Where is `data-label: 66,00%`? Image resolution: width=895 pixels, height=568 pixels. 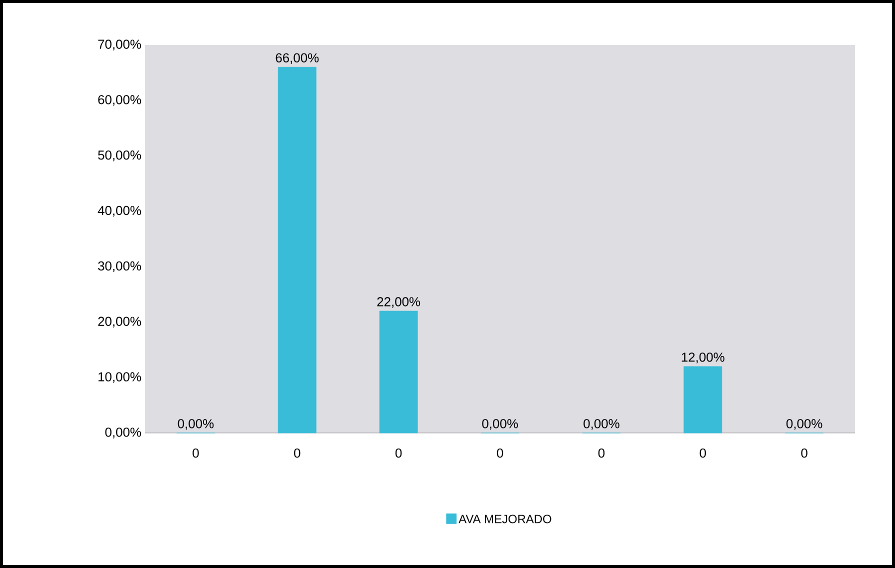
data-label: 66,00% is located at coordinates (297, 58).